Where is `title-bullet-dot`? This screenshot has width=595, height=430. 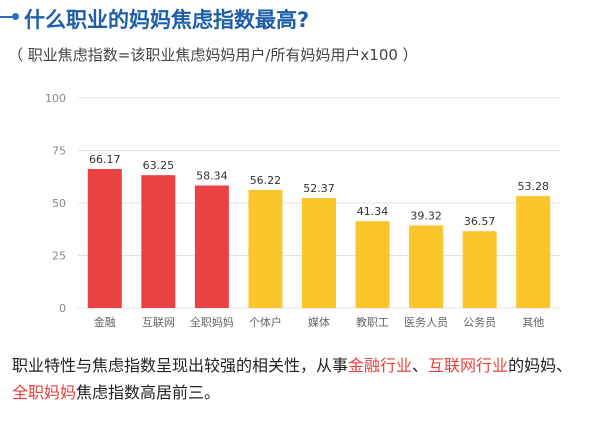
title-bullet-dot is located at coordinates (15, 16).